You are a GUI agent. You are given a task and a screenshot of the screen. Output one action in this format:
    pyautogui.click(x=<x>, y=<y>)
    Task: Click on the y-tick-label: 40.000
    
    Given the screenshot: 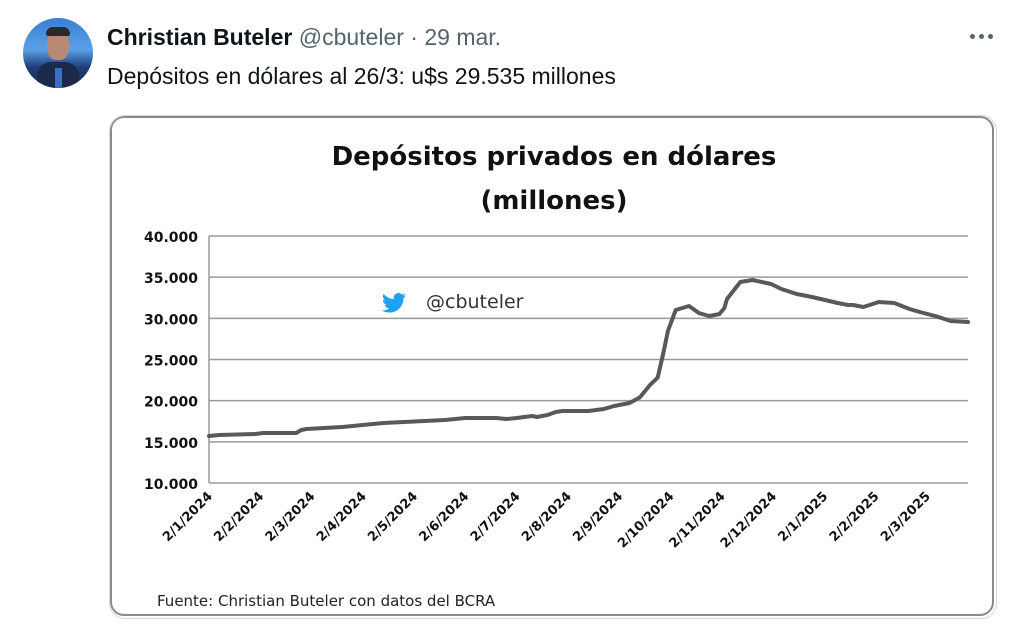 What is the action you would take?
    pyautogui.click(x=171, y=238)
    